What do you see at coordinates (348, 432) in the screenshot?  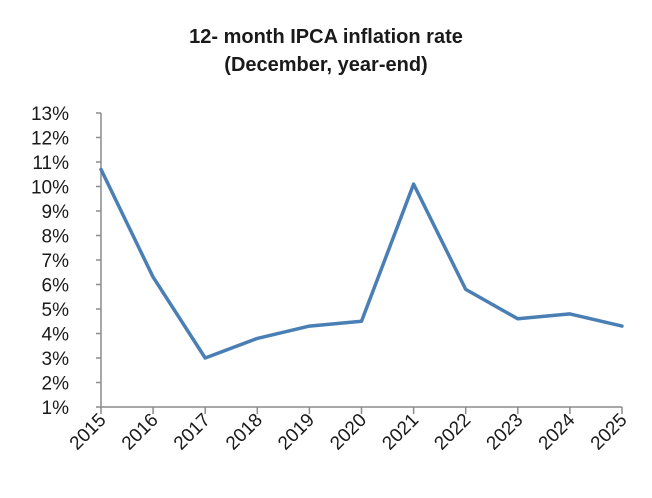 I see `x-tick-label: 2020` at bounding box center [348, 432].